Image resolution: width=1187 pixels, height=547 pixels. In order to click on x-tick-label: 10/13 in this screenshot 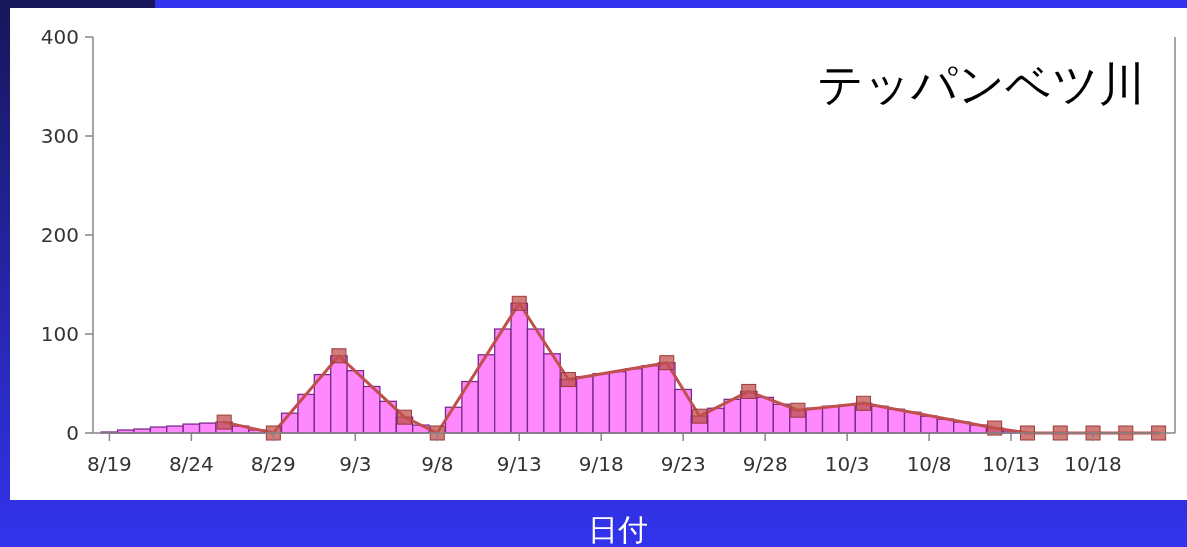, I will do `click(1011, 464)`.